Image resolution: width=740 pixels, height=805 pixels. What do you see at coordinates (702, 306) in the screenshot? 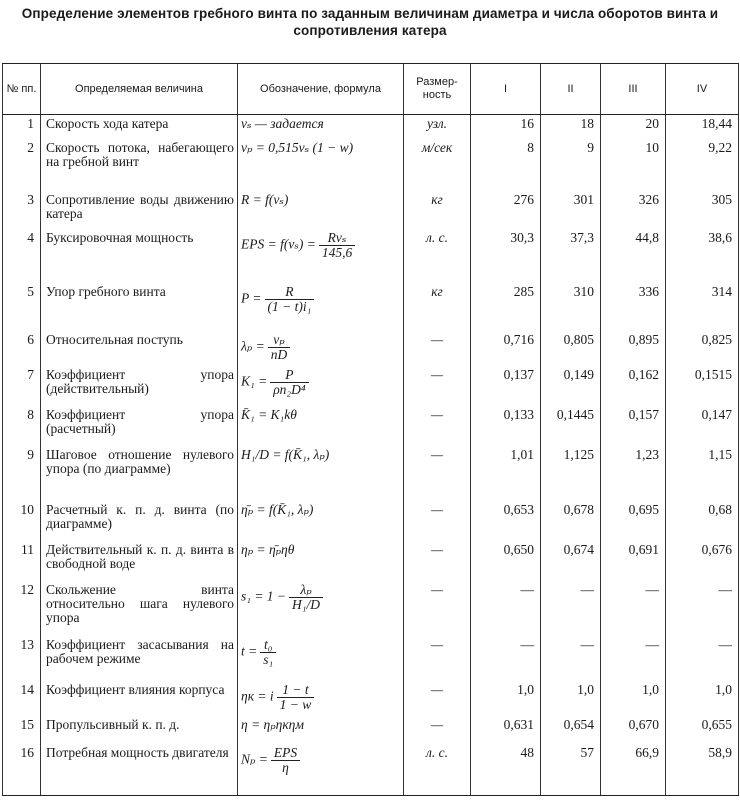
I see `value-cell: 314` at bounding box center [702, 306].